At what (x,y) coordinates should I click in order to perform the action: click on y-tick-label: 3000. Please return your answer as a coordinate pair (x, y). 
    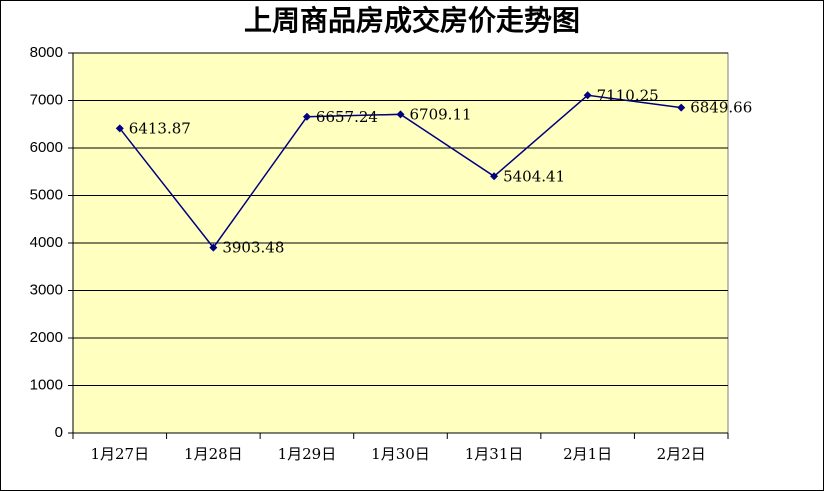
    Looking at the image, I should click on (46, 289).